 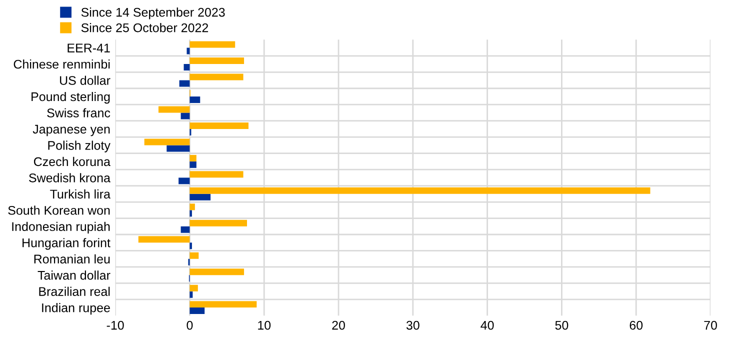 What do you see at coordinates (338, 325) in the screenshot?
I see `x-tick-label: 20` at bounding box center [338, 325].